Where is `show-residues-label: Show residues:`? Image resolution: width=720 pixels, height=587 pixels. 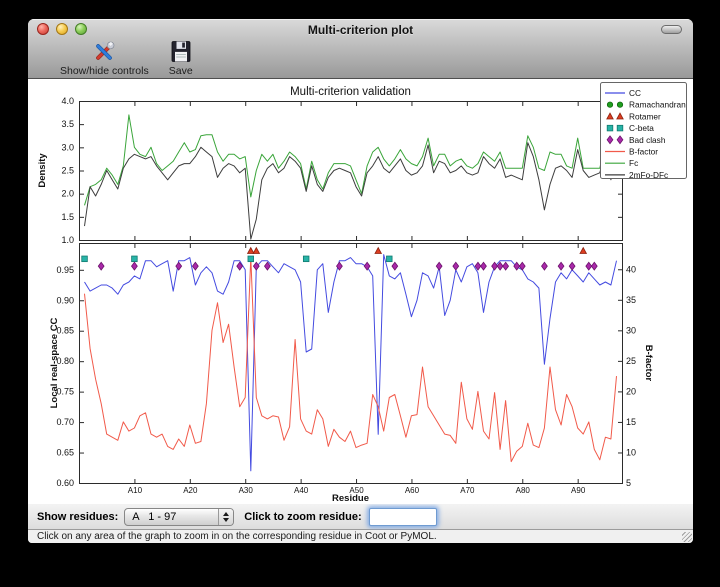
show-residues-label: Show residues: is located at coordinates (78, 516).